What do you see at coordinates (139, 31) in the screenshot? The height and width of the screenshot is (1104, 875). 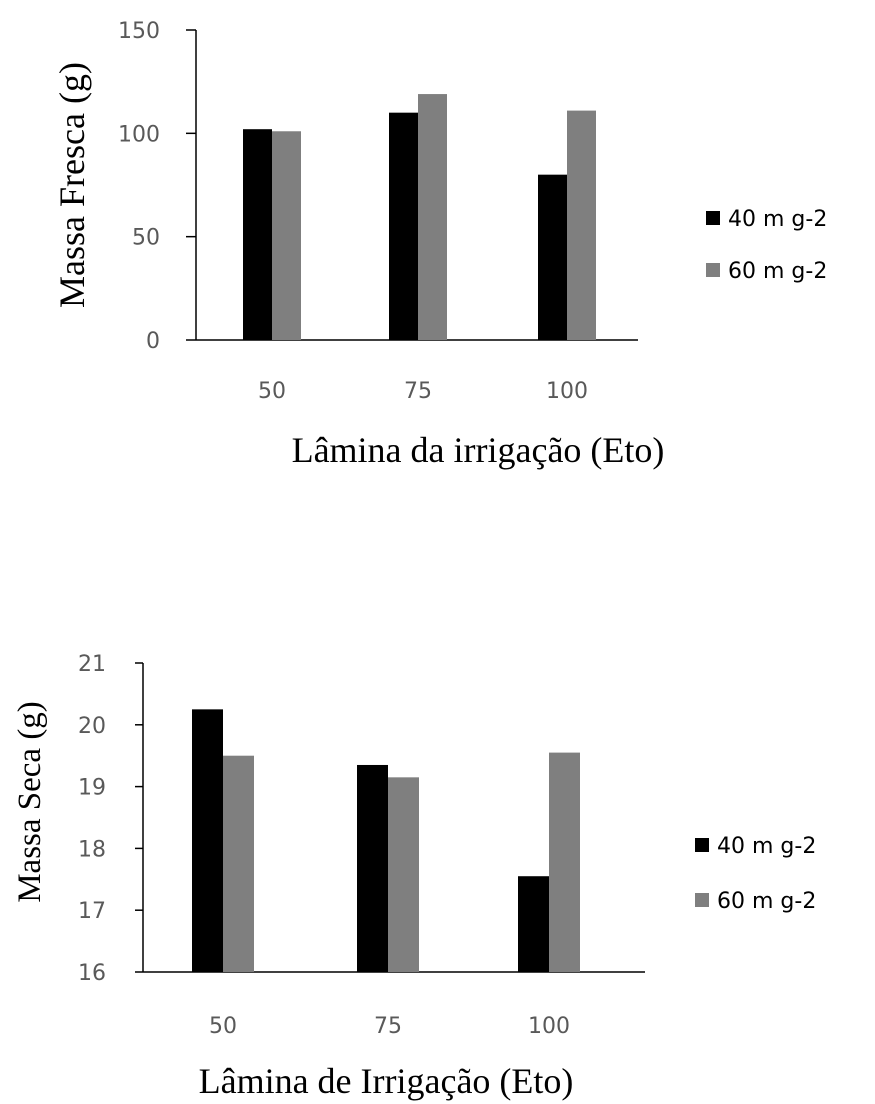 I see `y-tick-label: 150` at bounding box center [139, 31].